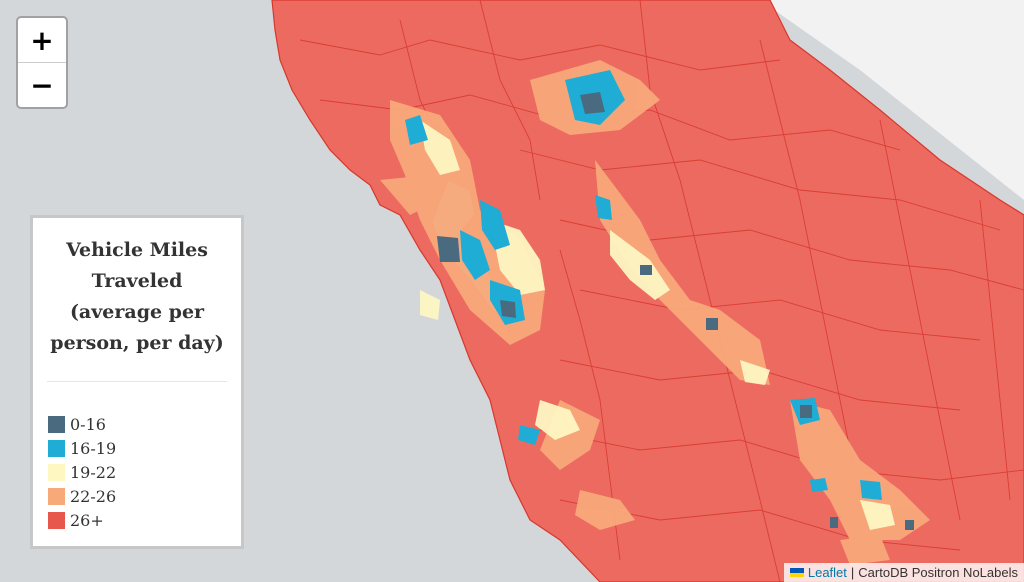  What do you see at coordinates (42, 40) in the screenshot?
I see `zoom-in-button: +` at bounding box center [42, 40].